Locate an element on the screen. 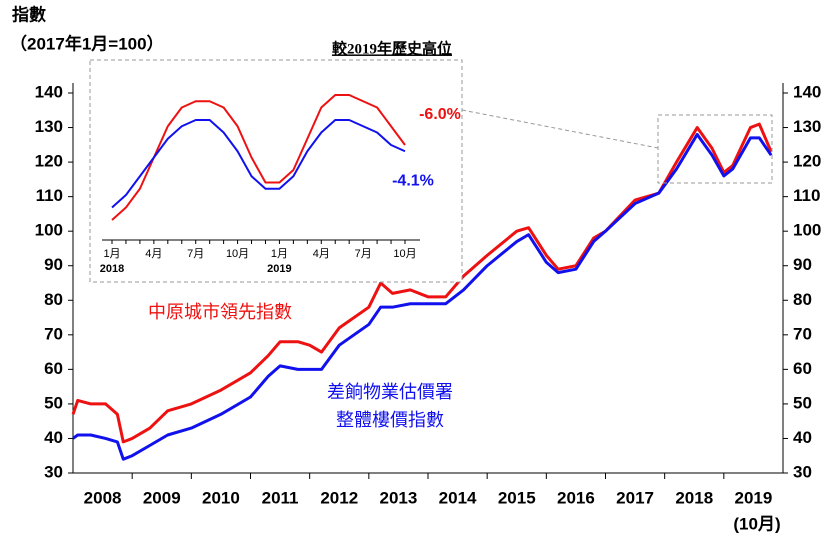 Image resolution: width=840 pixels, height=542 pixels. y2-tick-label: 70 is located at coordinates (802, 333).